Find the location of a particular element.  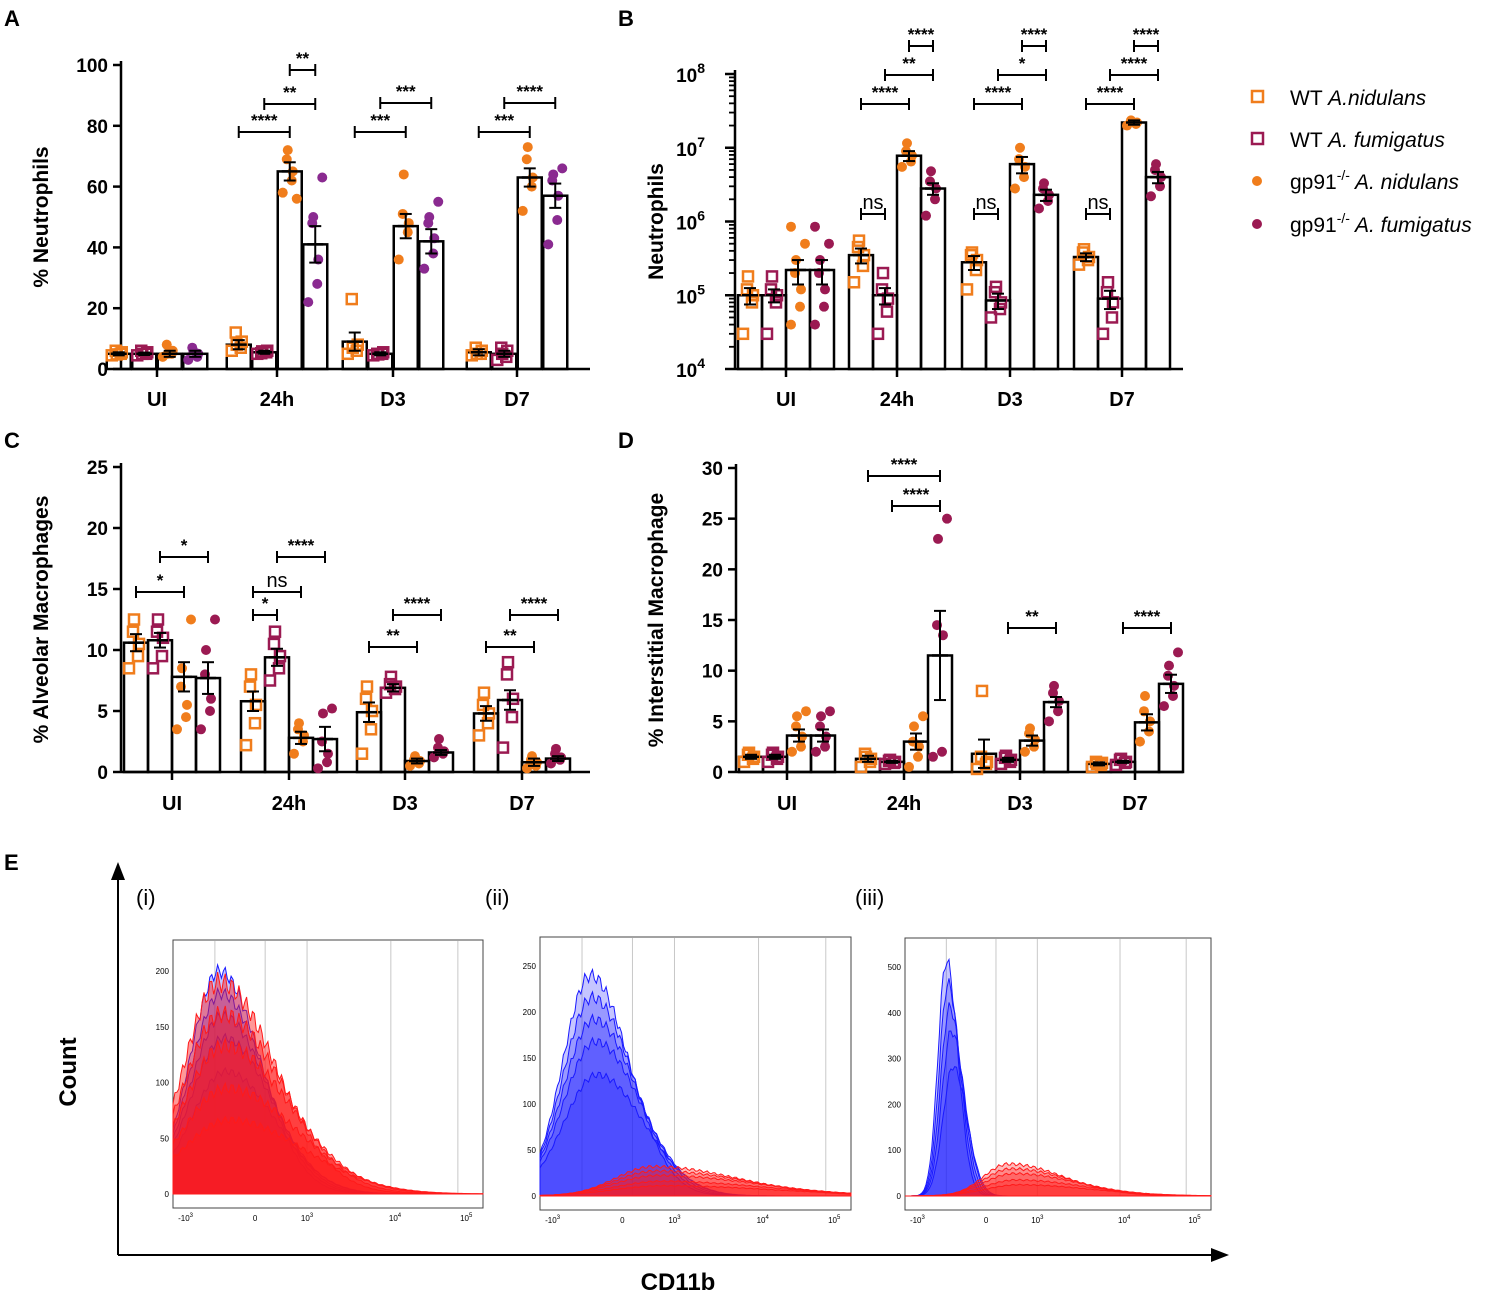

sig-label: *** is located at coordinates (406, 91).